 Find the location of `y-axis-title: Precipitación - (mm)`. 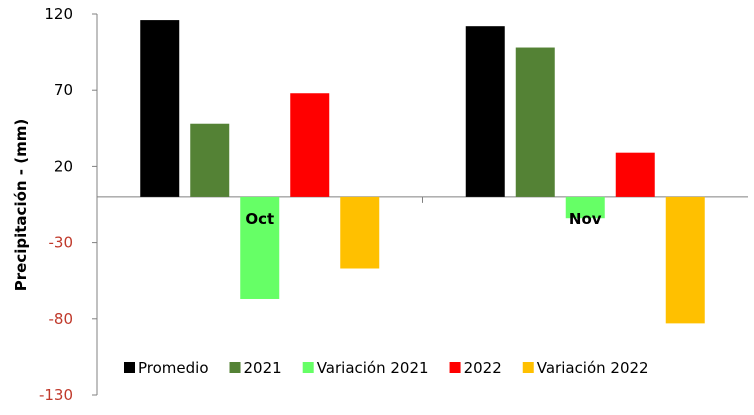

y-axis-title: Precipitación - (mm) is located at coordinates (21, 205).